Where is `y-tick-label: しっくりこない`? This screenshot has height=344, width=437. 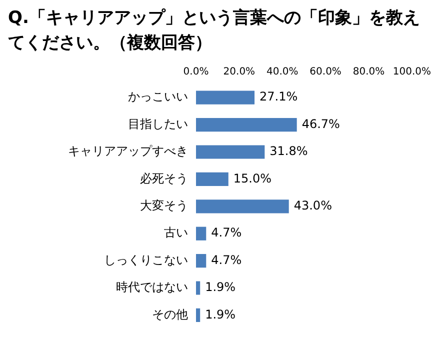
y-tick-label: しっくりこない is located at coordinates (146, 259).